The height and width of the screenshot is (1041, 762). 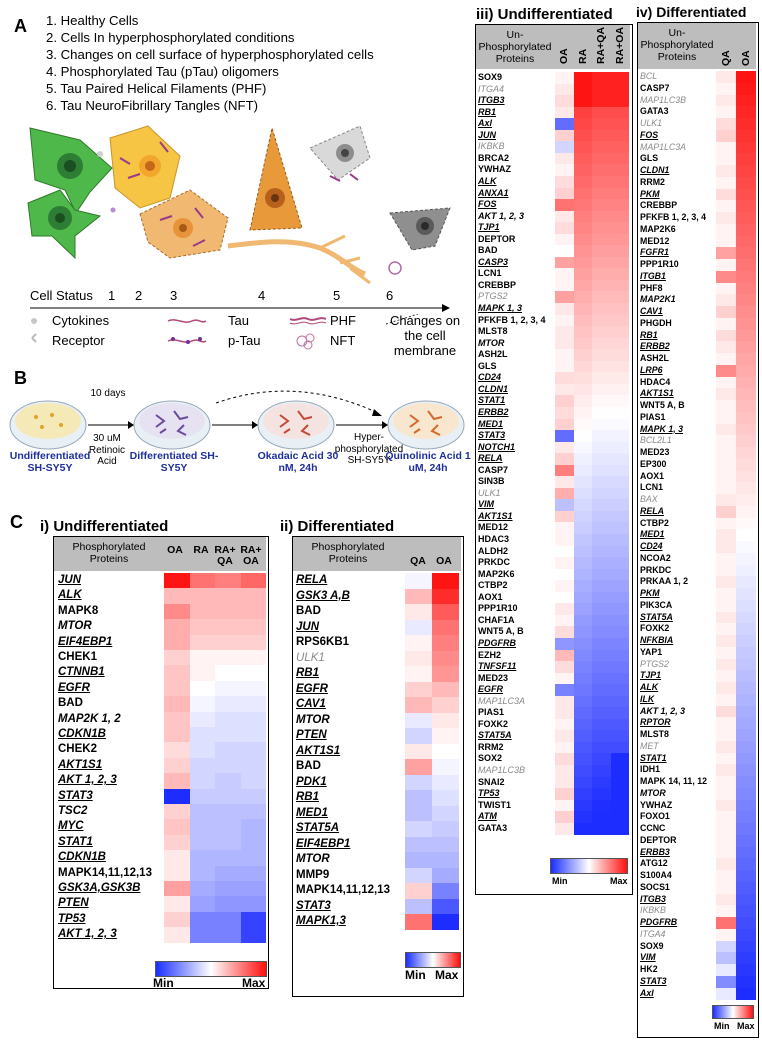 What do you see at coordinates (313, 874) in the screenshot?
I see `gene-label: MMP9` at bounding box center [313, 874].